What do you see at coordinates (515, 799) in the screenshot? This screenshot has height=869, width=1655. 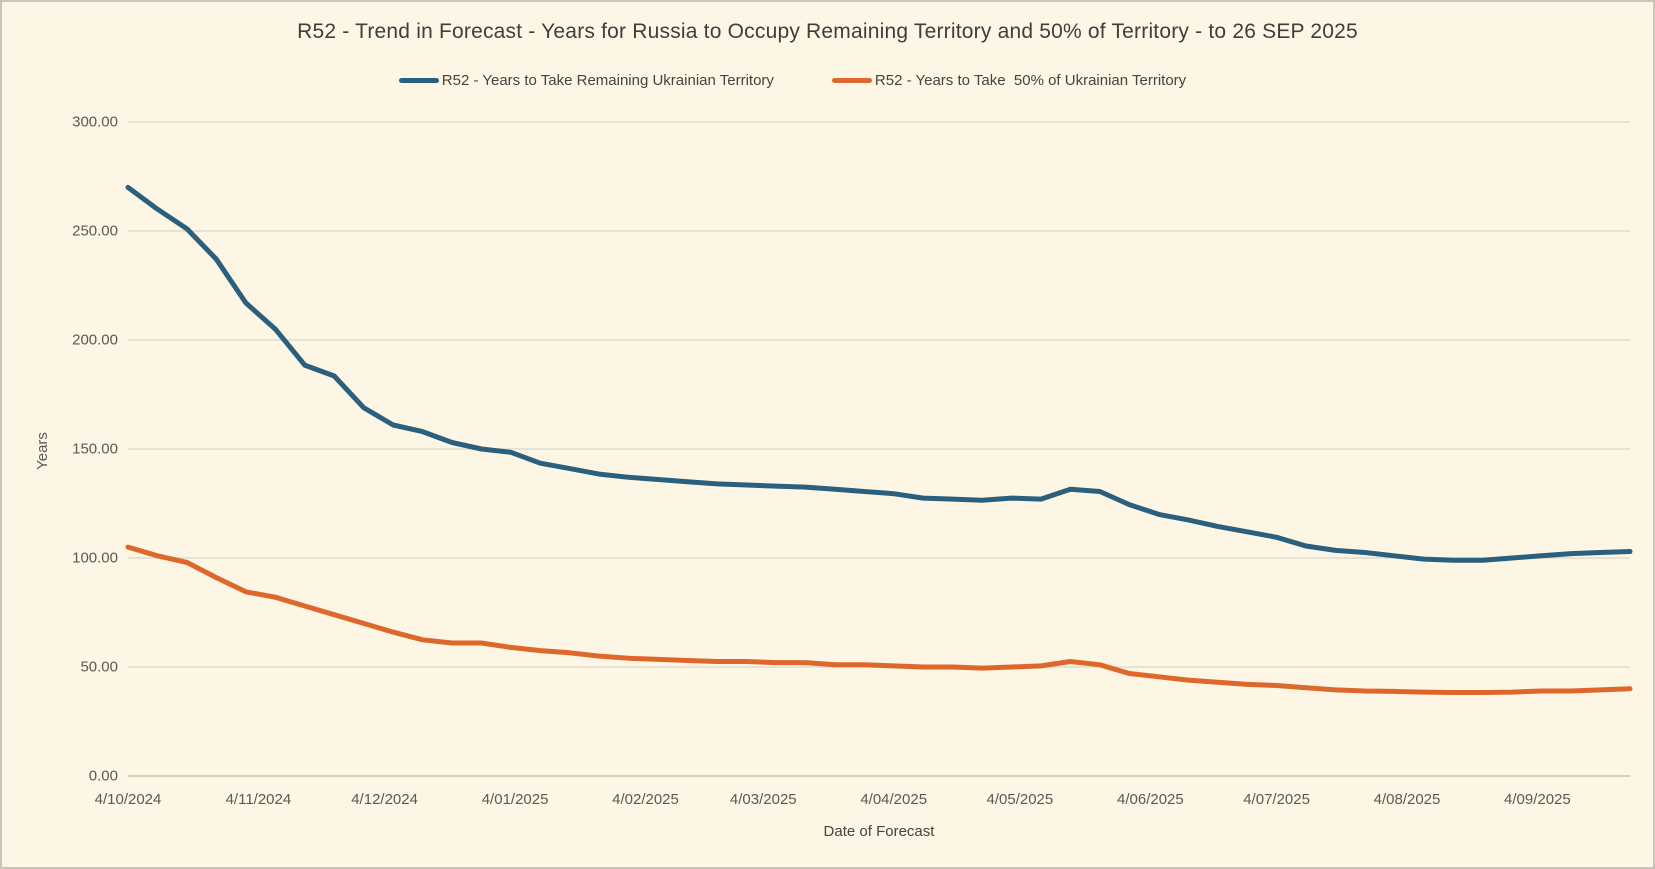 I see `x-tick-label: 4/01/2025` at bounding box center [515, 799].